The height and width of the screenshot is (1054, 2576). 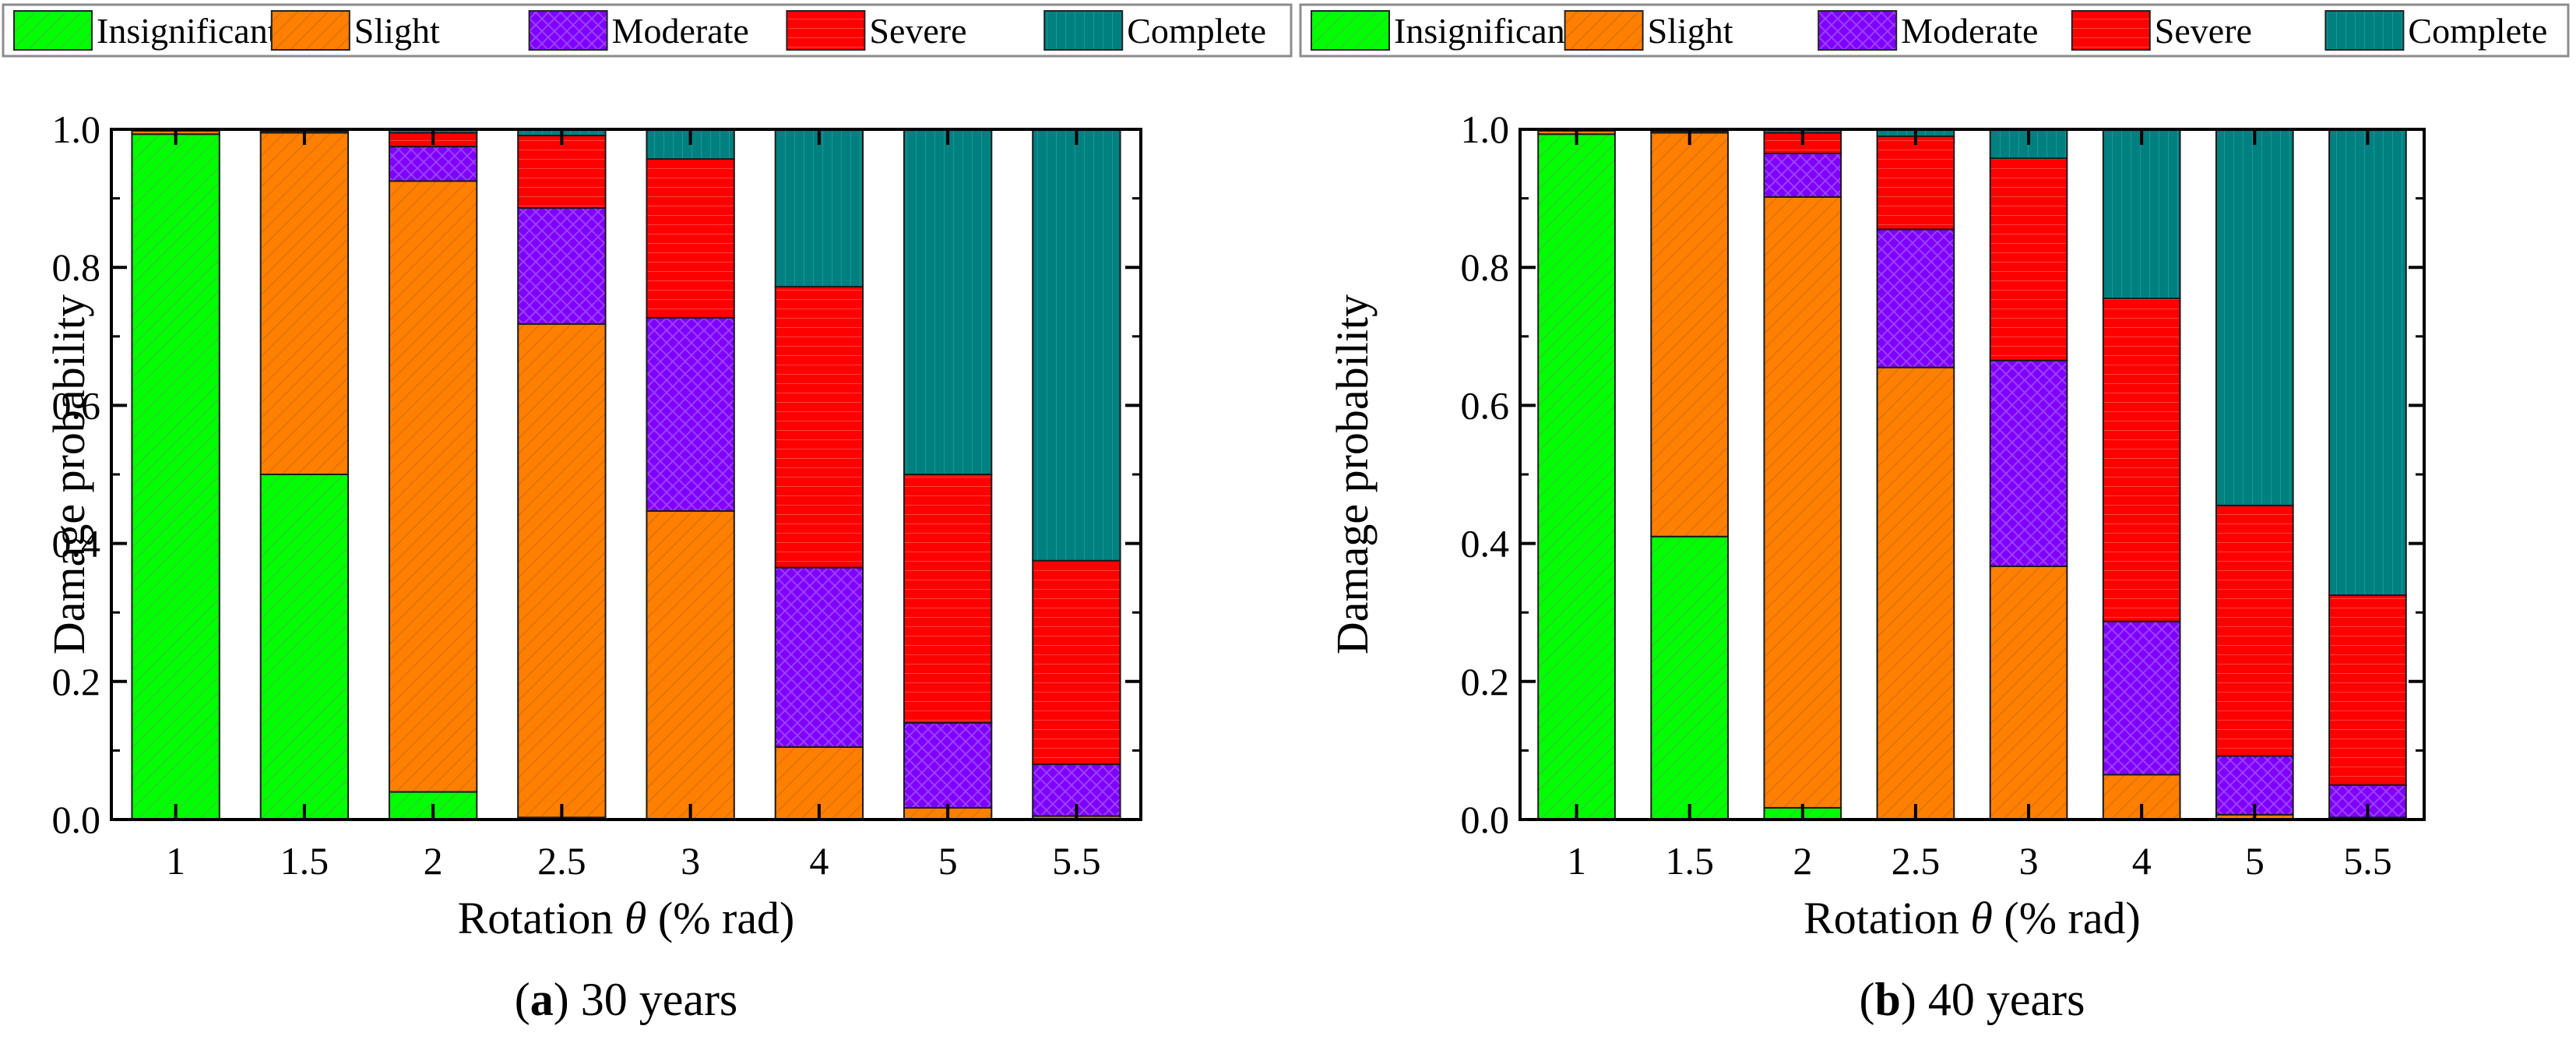 What do you see at coordinates (567, 999) in the screenshot?
I see `caption-paren-close: )` at bounding box center [567, 999].